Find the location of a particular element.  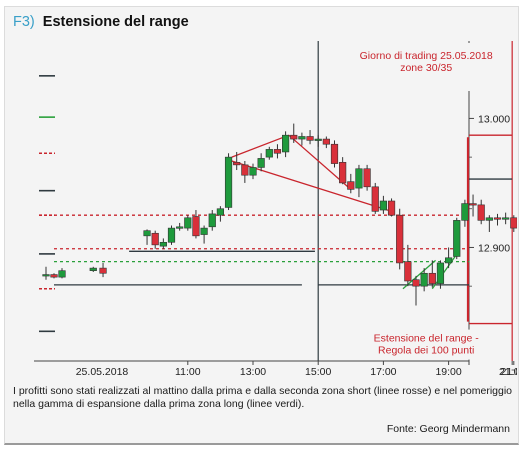

annotation-top-line: zone 30/35 is located at coordinates (426, 68).